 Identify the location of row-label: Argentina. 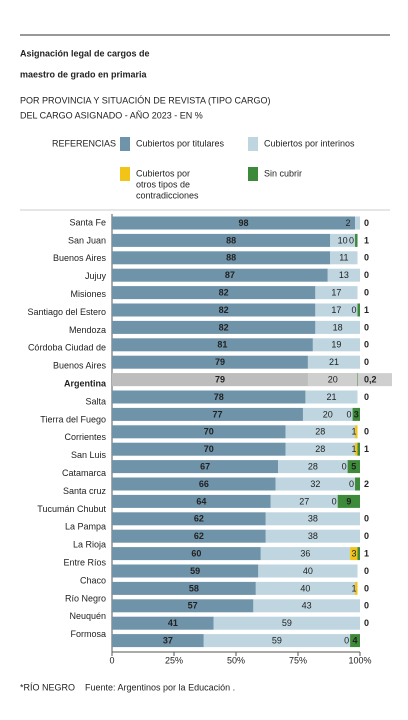
(85, 383).